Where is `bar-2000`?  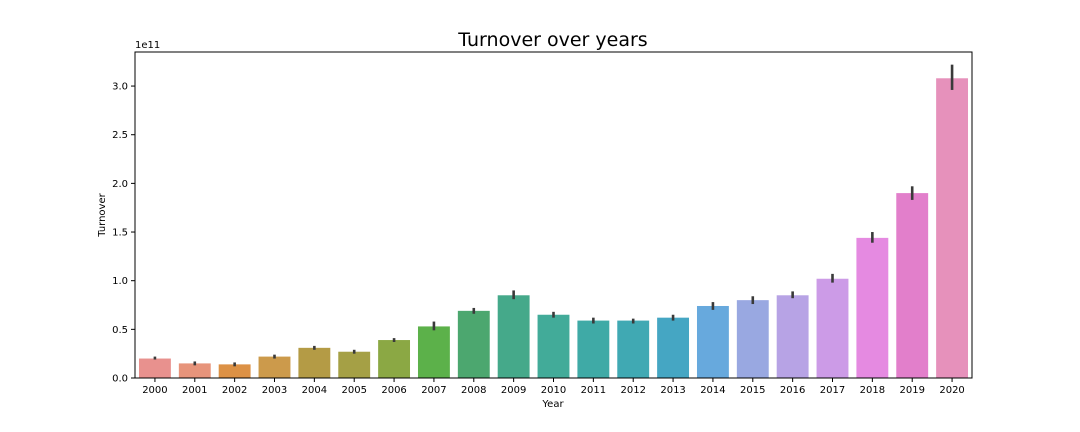 bar-2000 is located at coordinates (154, 368).